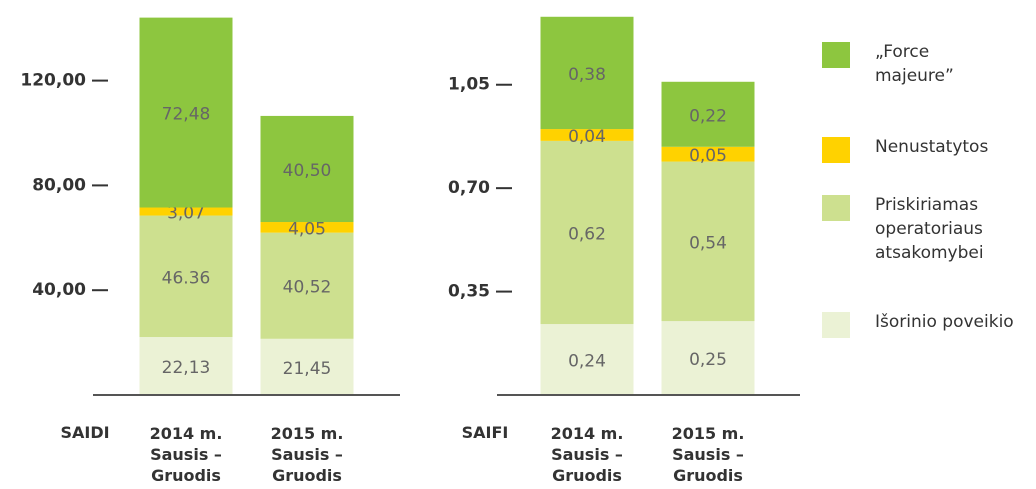 This screenshot has height=489, width=1036. I want to click on y-tick-label: 40,00, so click(59, 290).